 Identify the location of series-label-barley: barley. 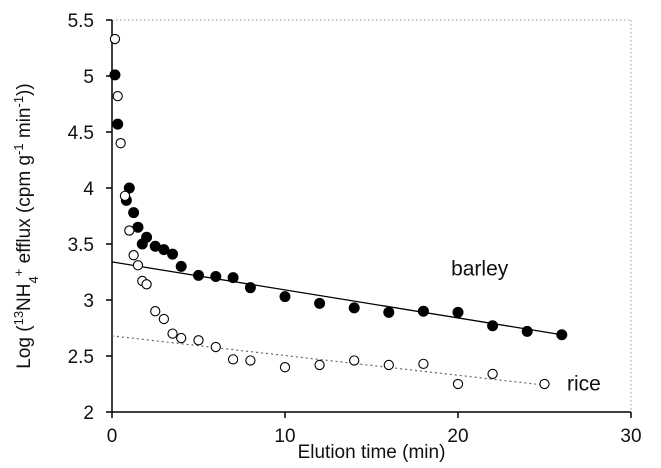
(480, 268).